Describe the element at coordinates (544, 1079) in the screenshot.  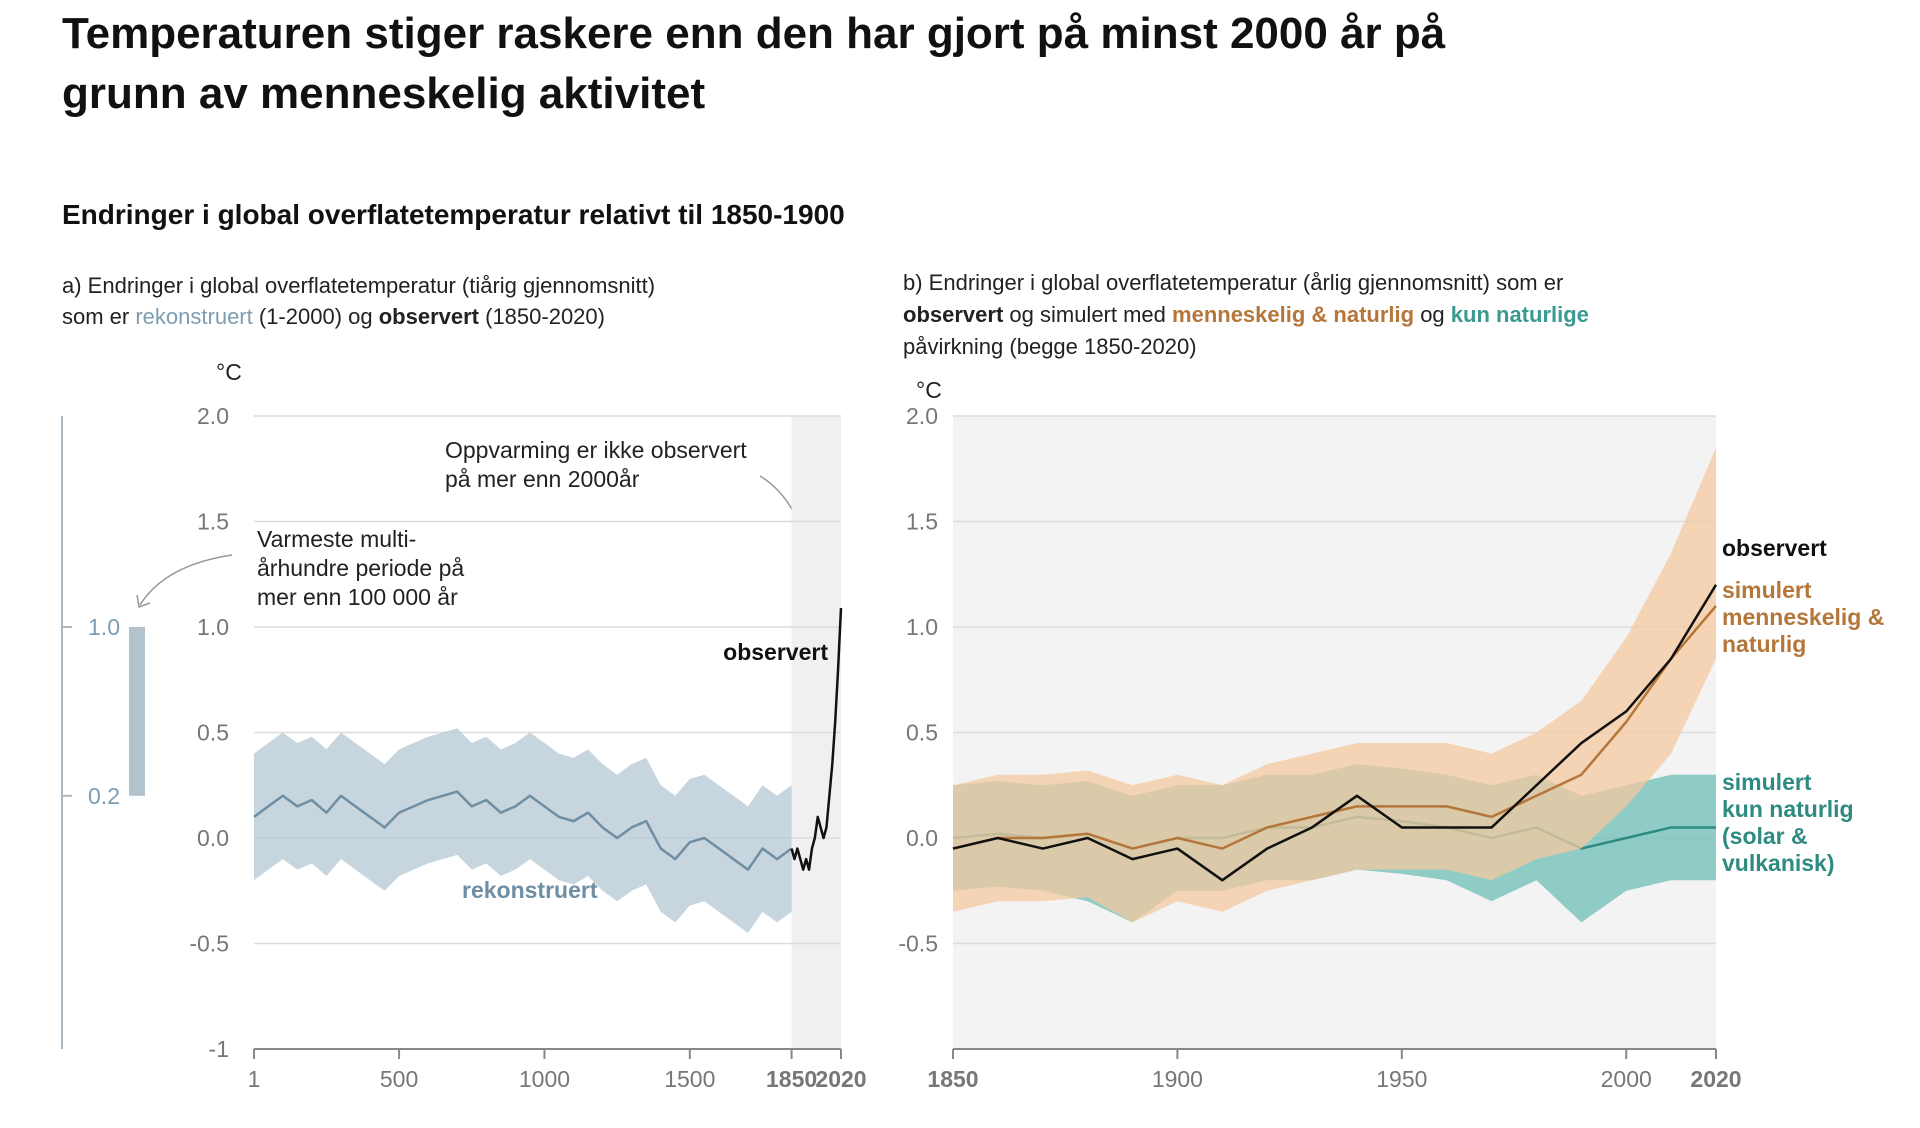
I see `x-tick-label: 1000` at that location.